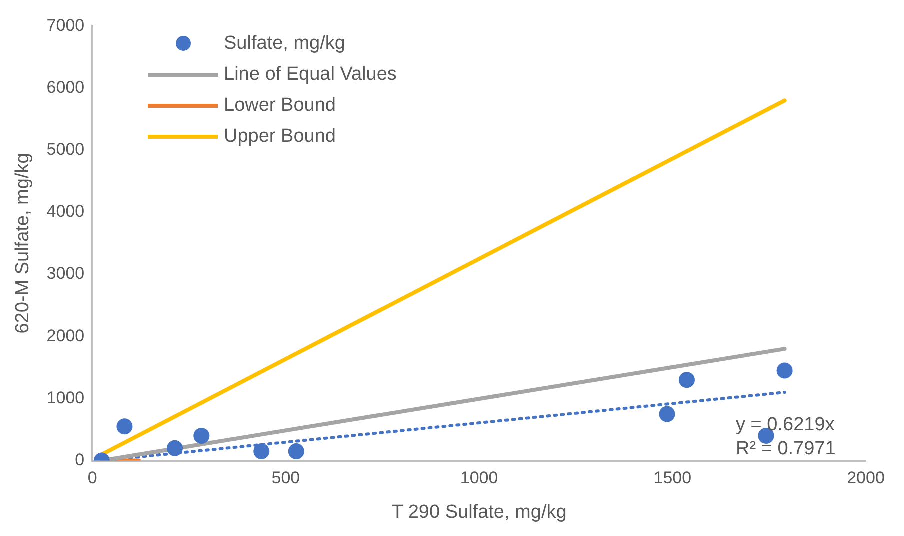 The width and height of the screenshot is (904, 536). Describe the element at coordinates (286, 478) in the screenshot. I see `x-tick-label: 500` at that location.